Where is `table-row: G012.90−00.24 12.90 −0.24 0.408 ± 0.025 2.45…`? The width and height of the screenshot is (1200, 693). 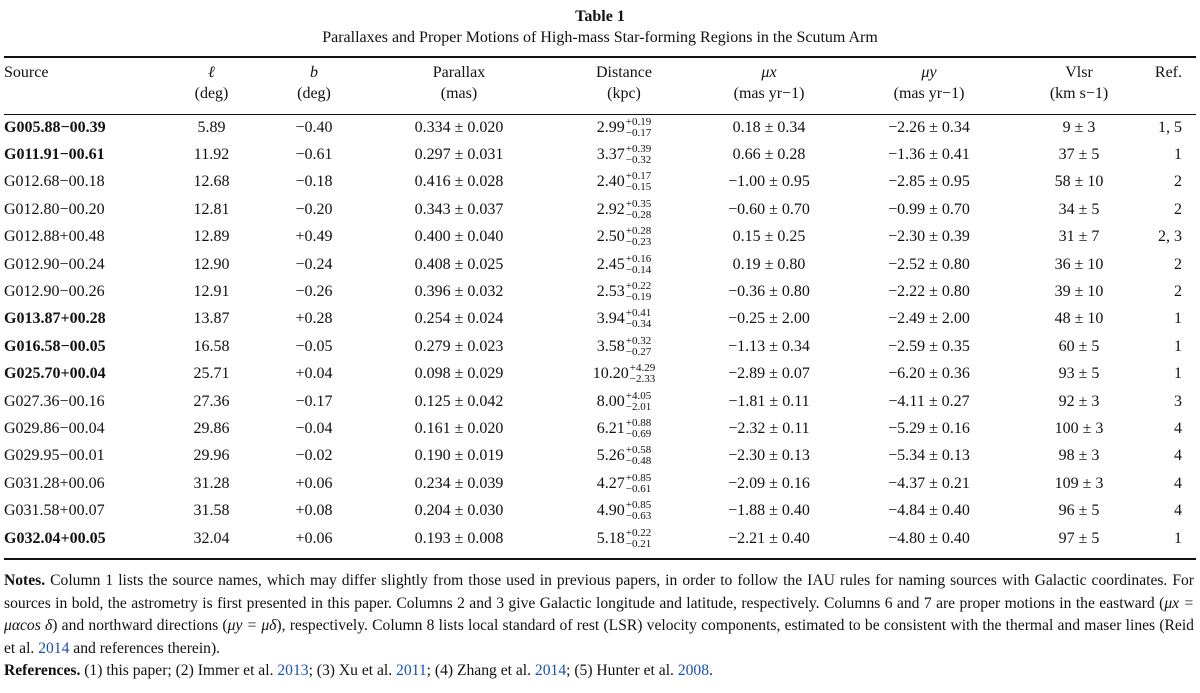 table-row: G012.90−00.24 12.90 −0.24 0.408 ± 0.025 2.45… is located at coordinates (600, 264).